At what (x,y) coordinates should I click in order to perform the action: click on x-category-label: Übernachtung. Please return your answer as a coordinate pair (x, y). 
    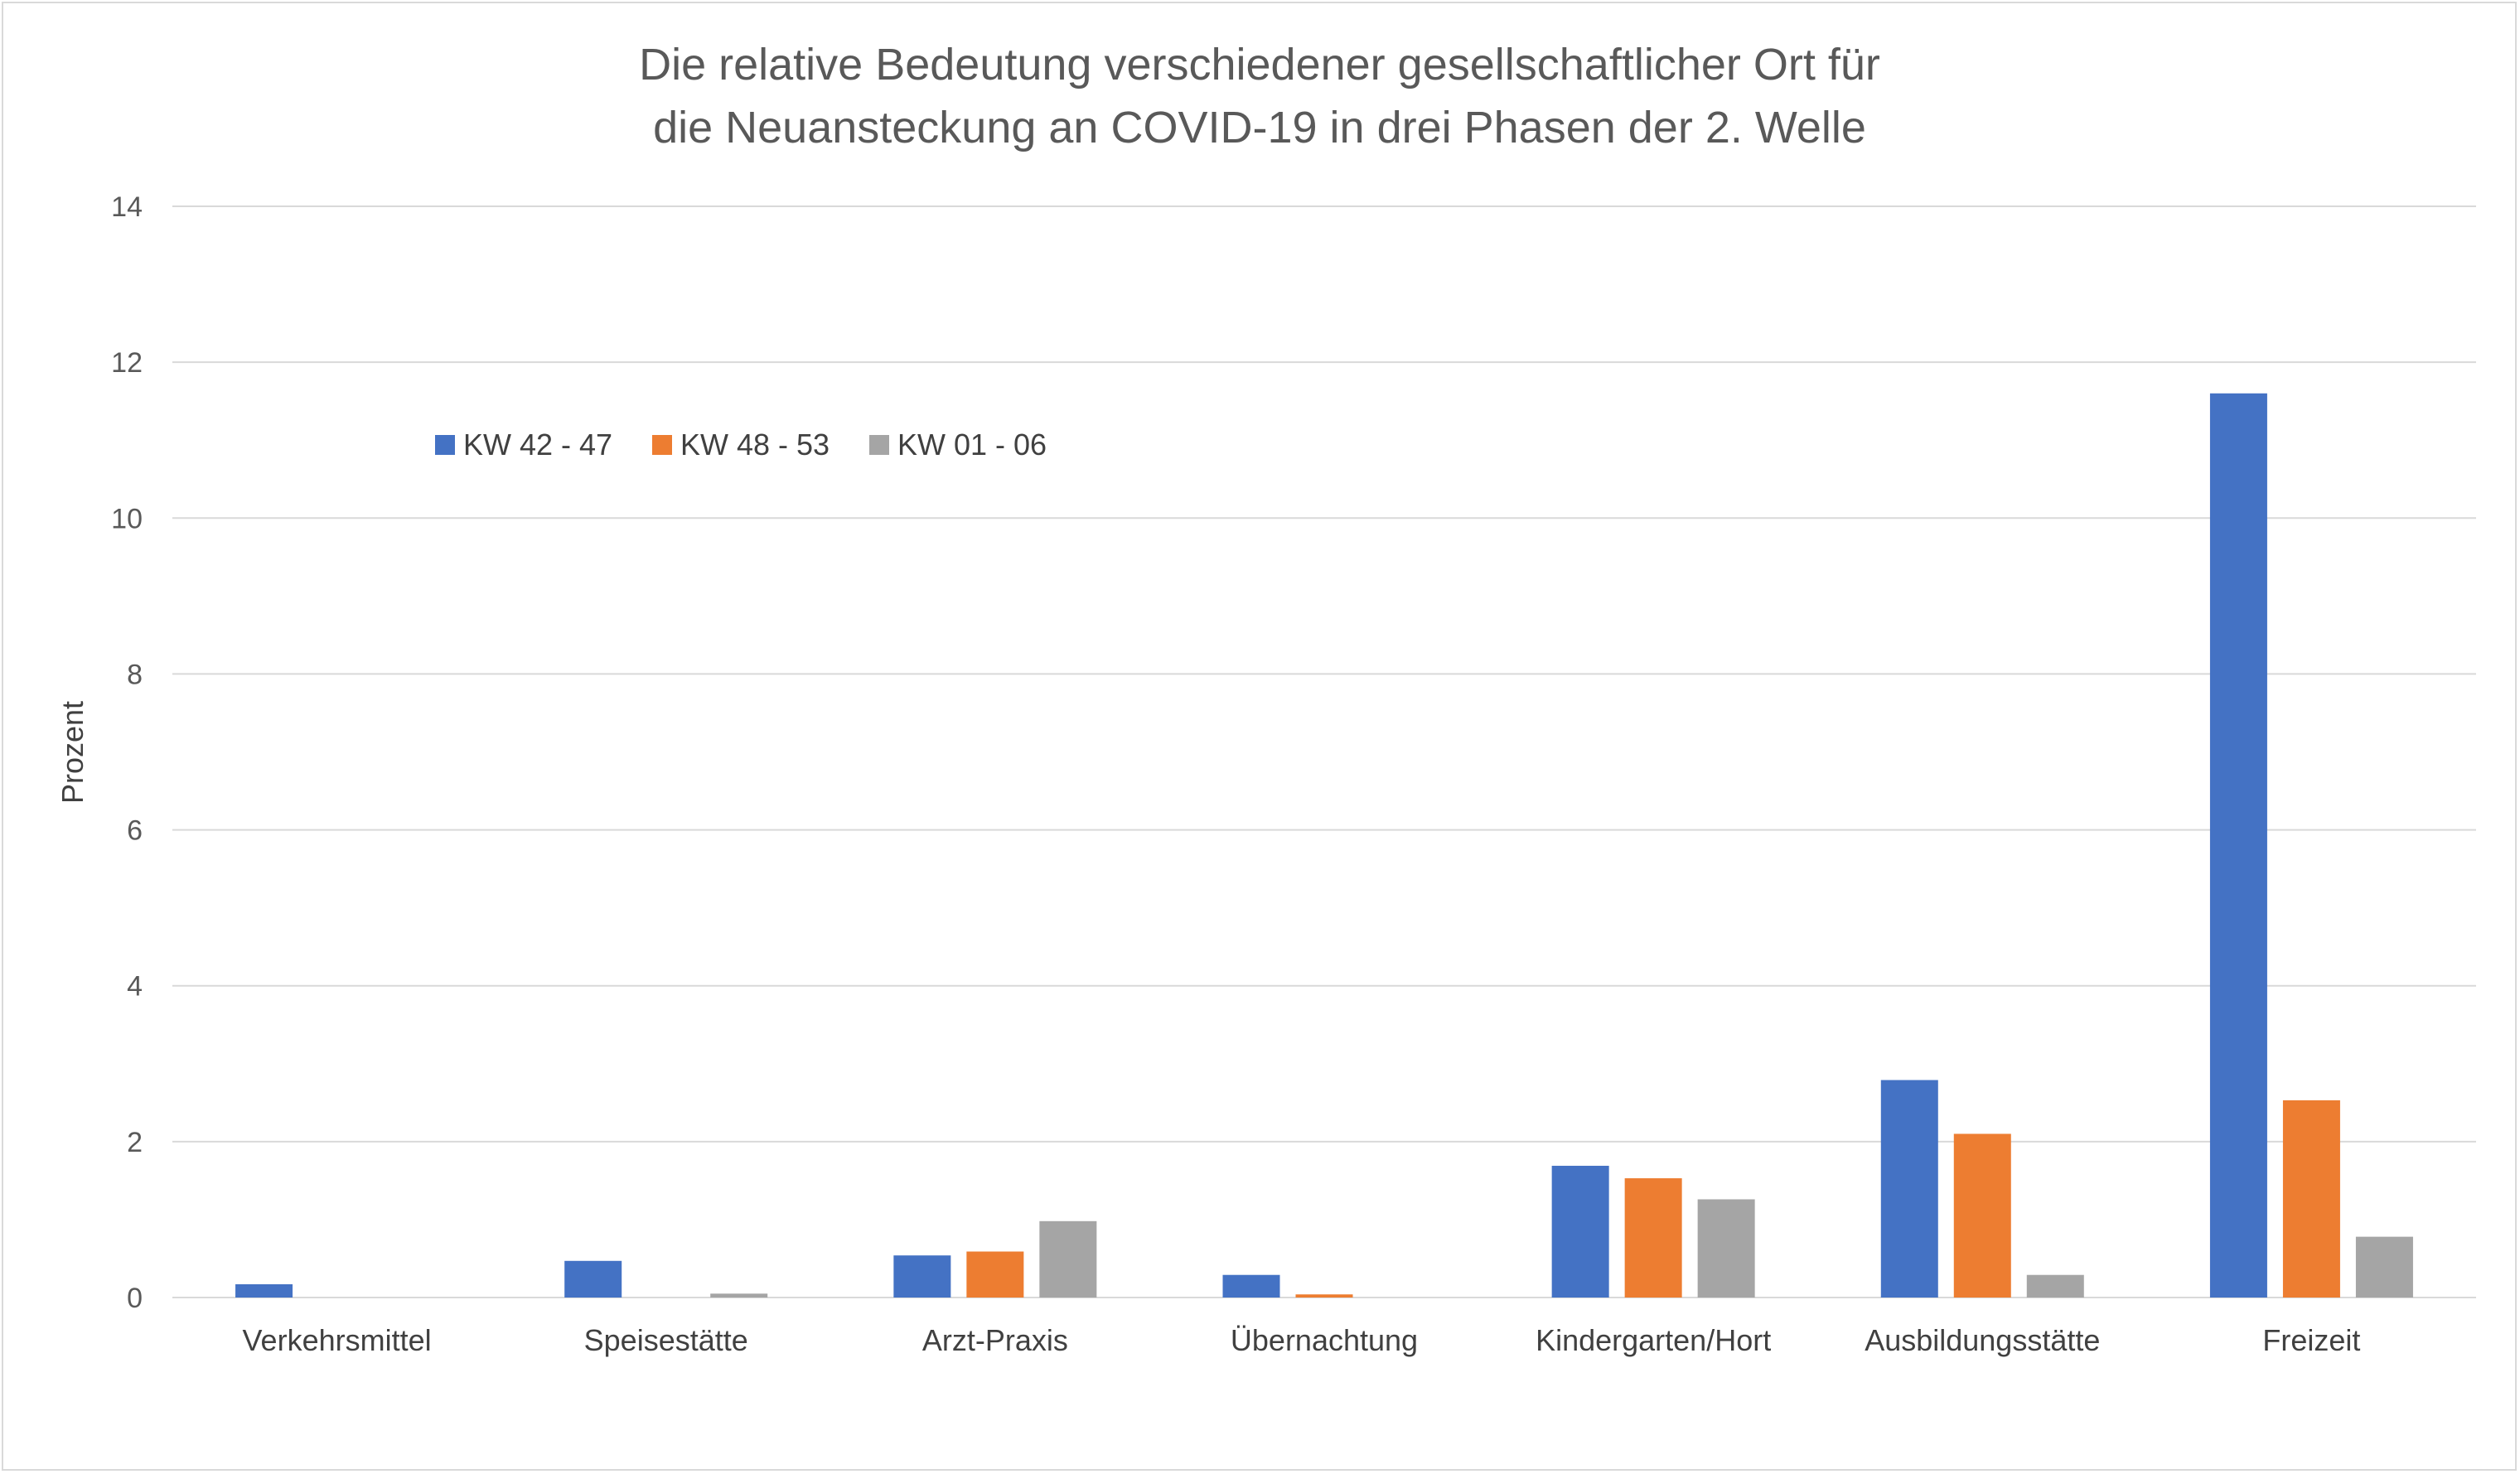
    Looking at the image, I should click on (1324, 1340).